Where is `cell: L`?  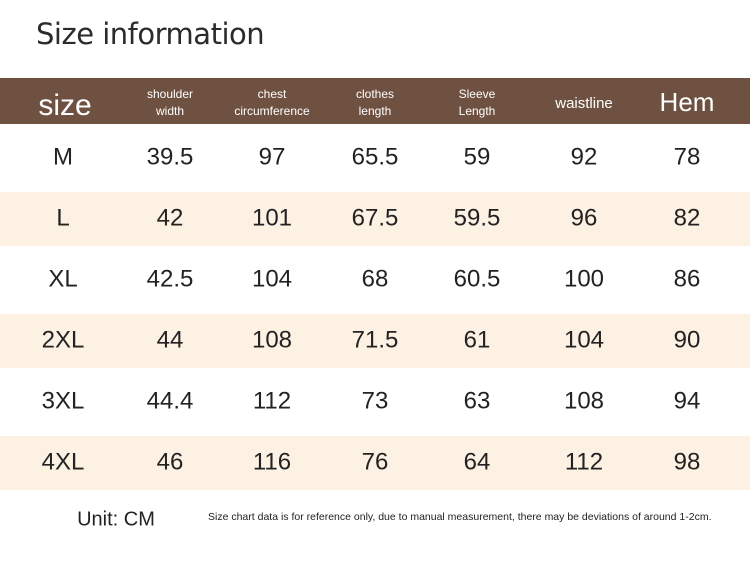
cell: L is located at coordinates (62, 217).